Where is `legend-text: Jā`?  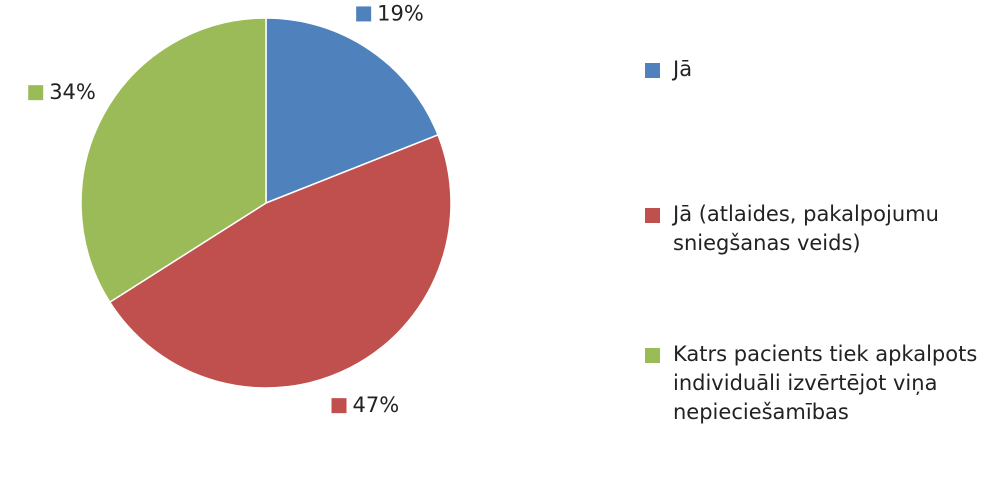 legend-text: Jā is located at coordinates (683, 69).